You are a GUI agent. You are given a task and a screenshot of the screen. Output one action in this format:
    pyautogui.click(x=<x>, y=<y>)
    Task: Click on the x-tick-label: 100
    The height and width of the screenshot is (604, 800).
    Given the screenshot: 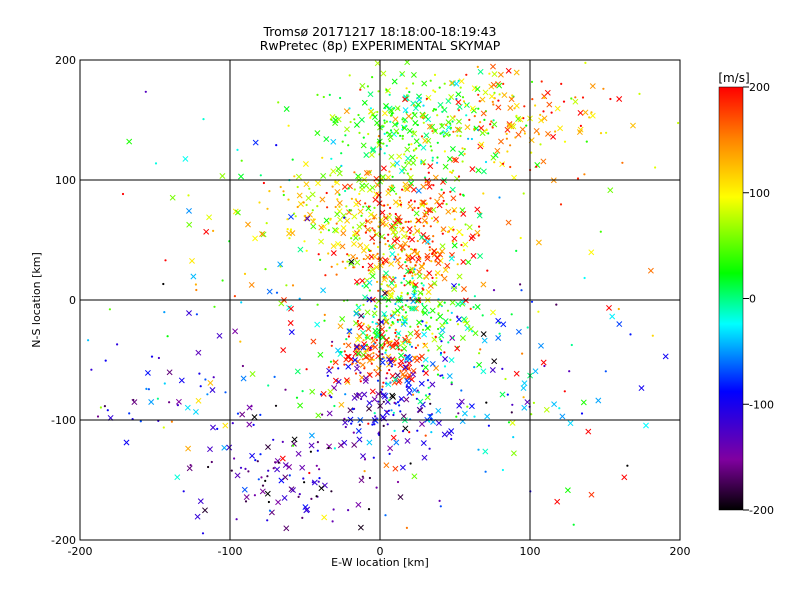 What is the action you would take?
    pyautogui.click(x=530, y=551)
    